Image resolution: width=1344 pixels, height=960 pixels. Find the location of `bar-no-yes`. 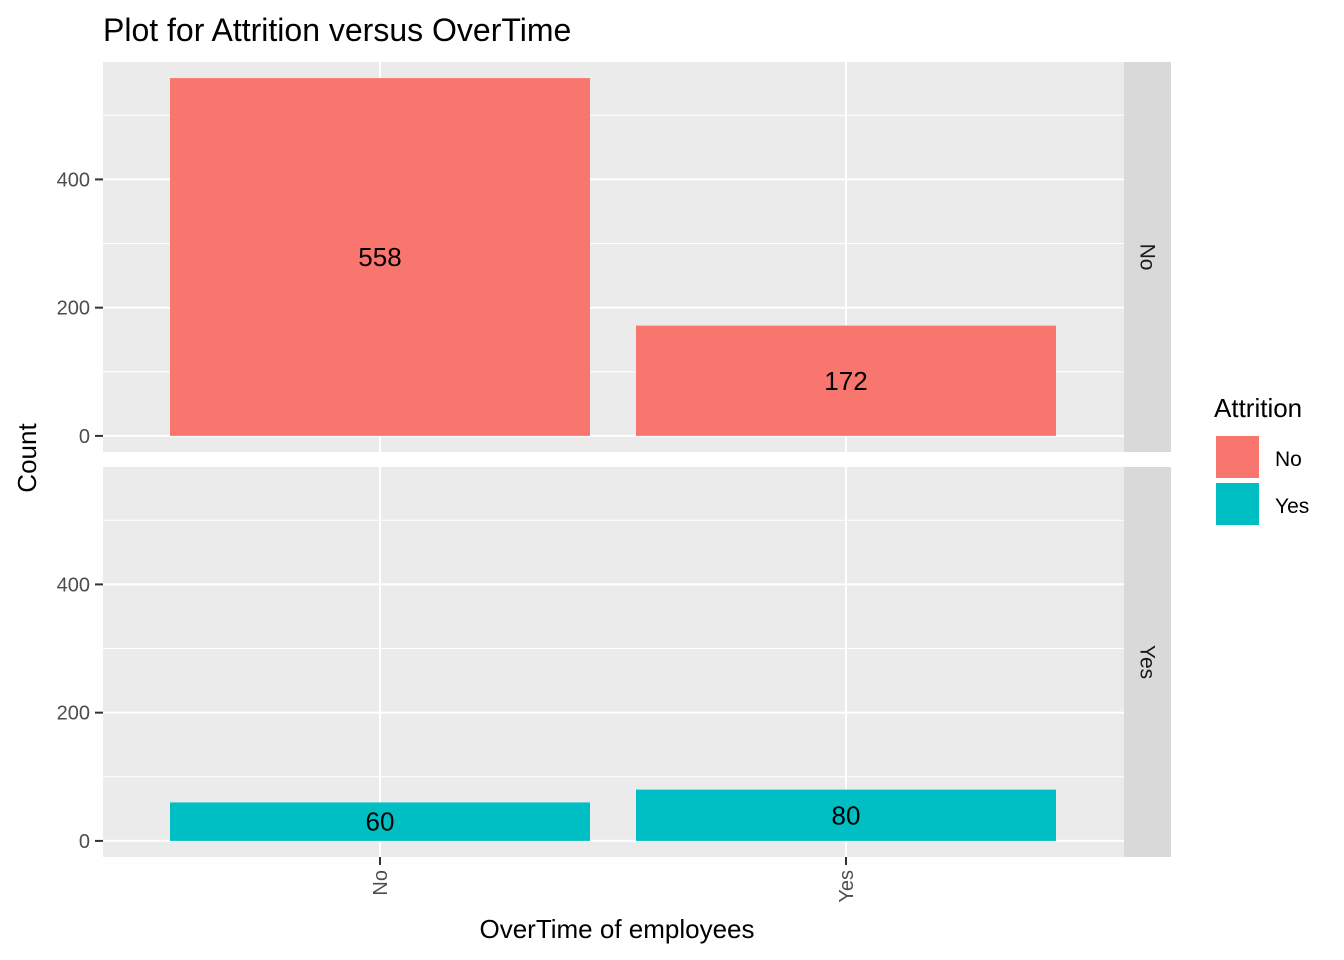

bar-no-yes is located at coordinates (846, 380).